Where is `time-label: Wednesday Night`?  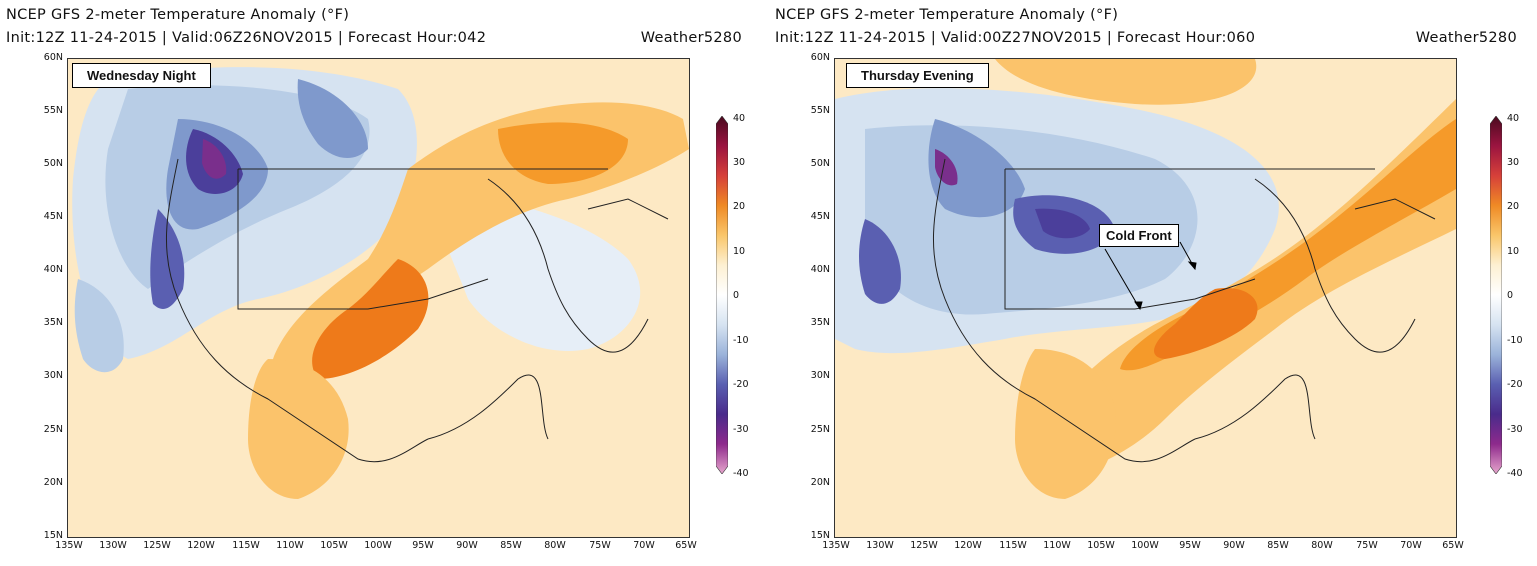 time-label: Wednesday Night is located at coordinates (141, 75).